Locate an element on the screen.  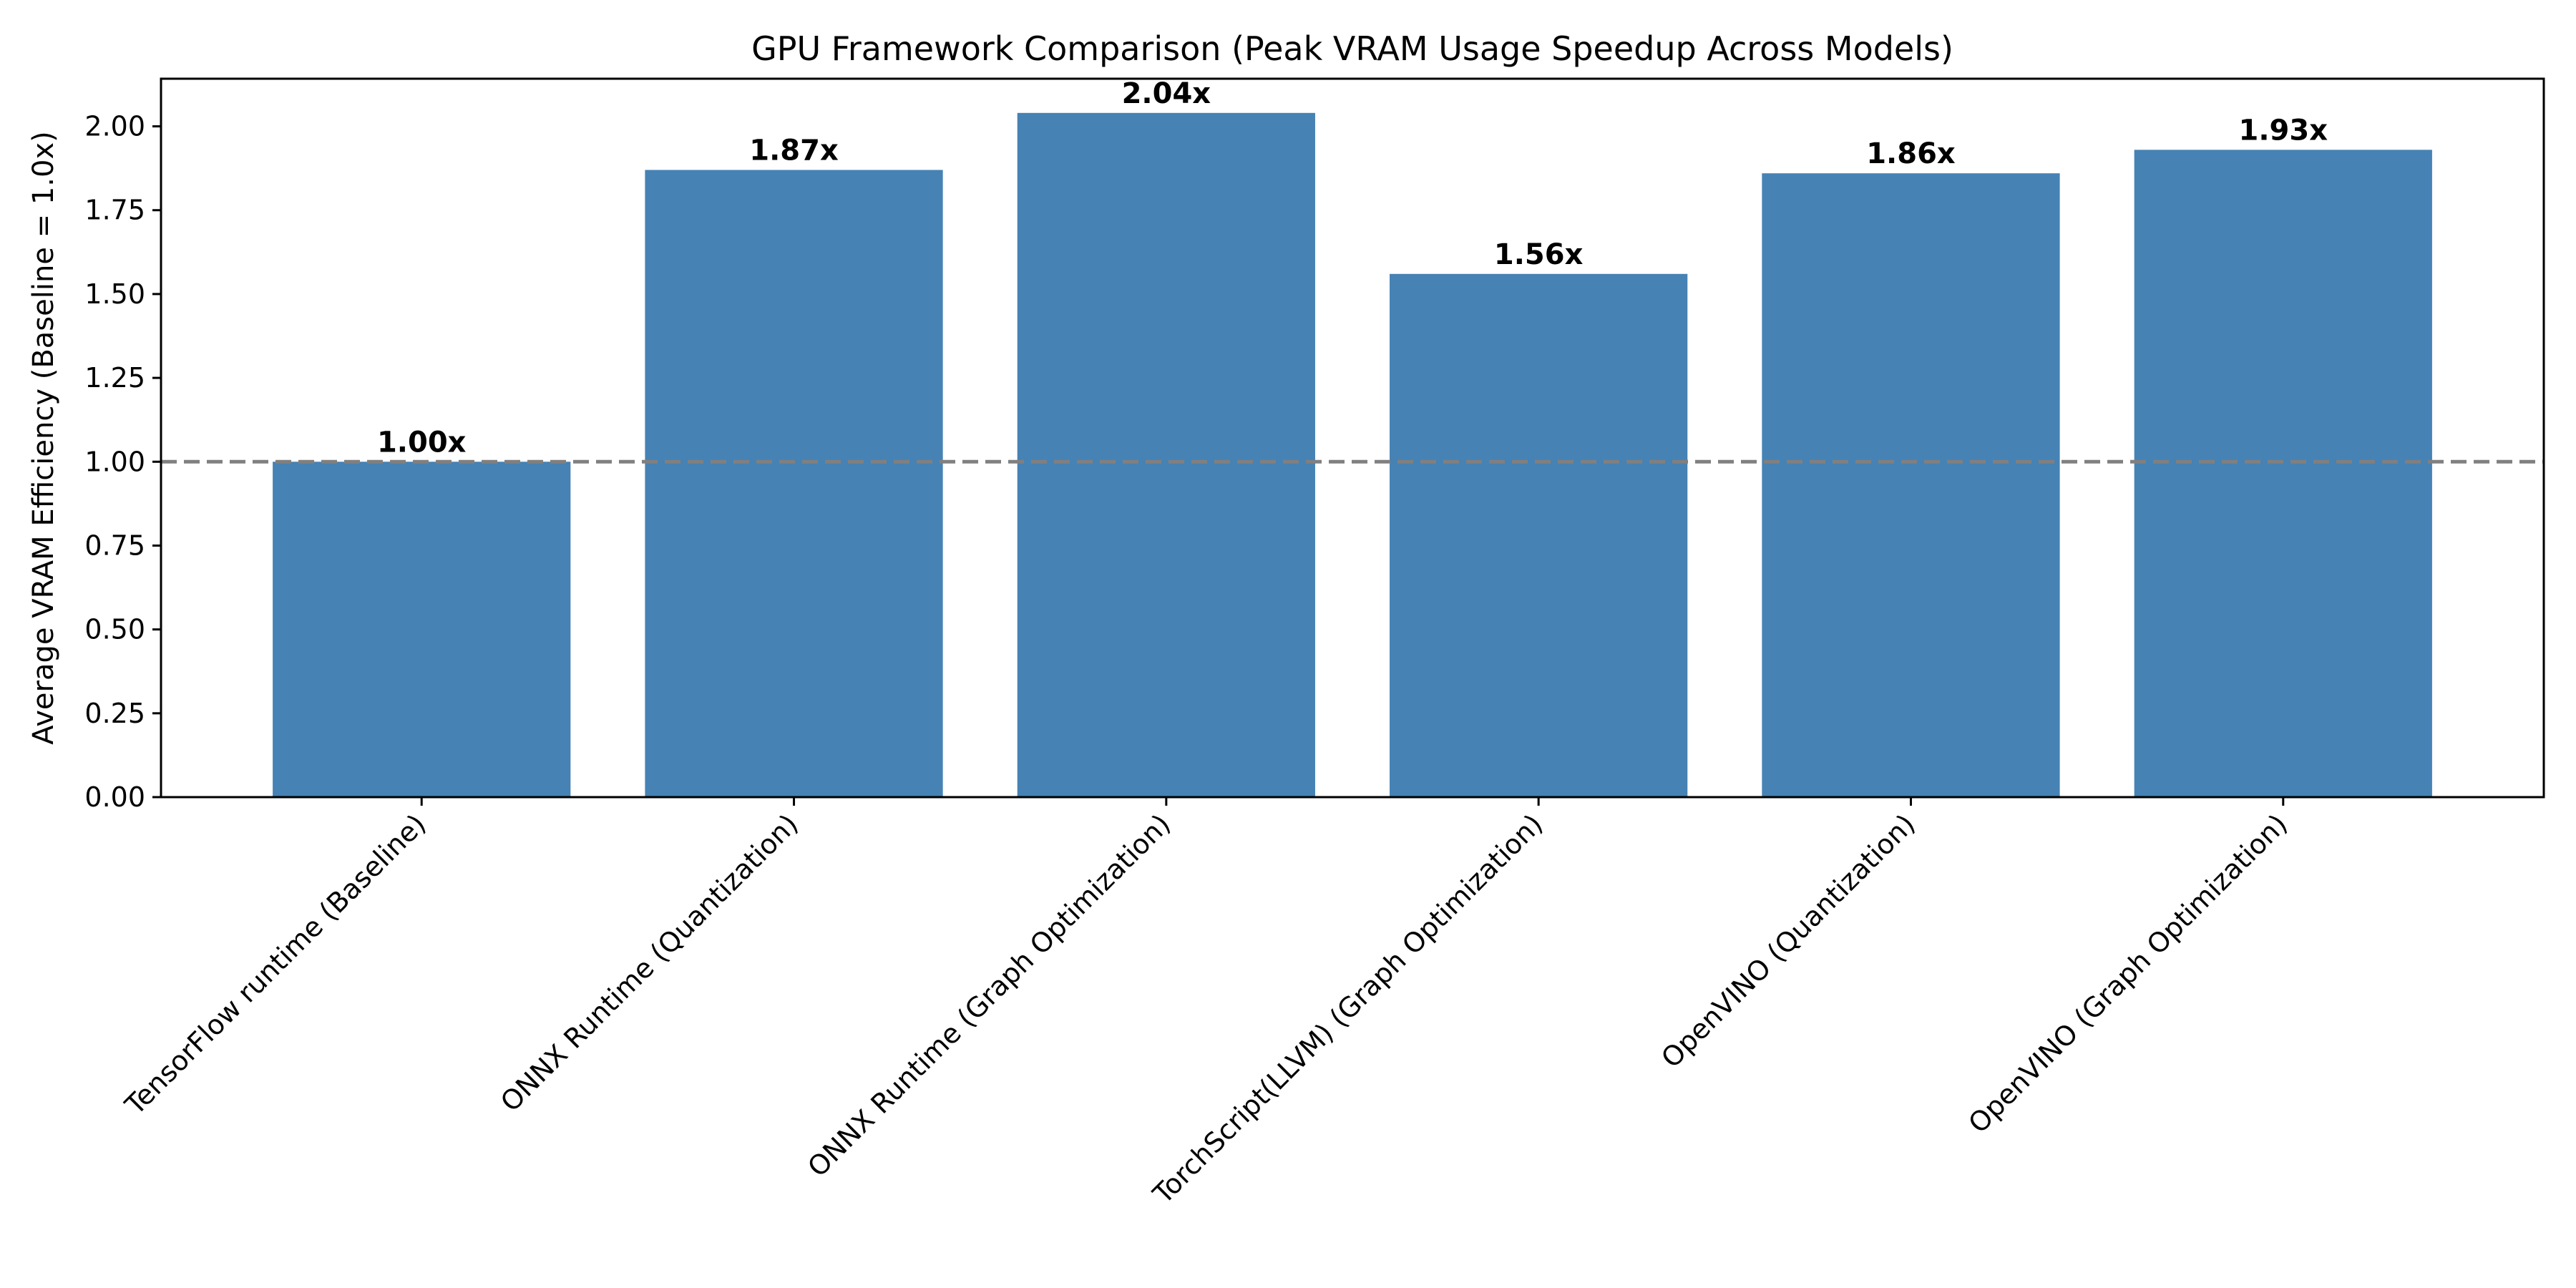
y-tick-label-6: 1.50 is located at coordinates (114, 294).